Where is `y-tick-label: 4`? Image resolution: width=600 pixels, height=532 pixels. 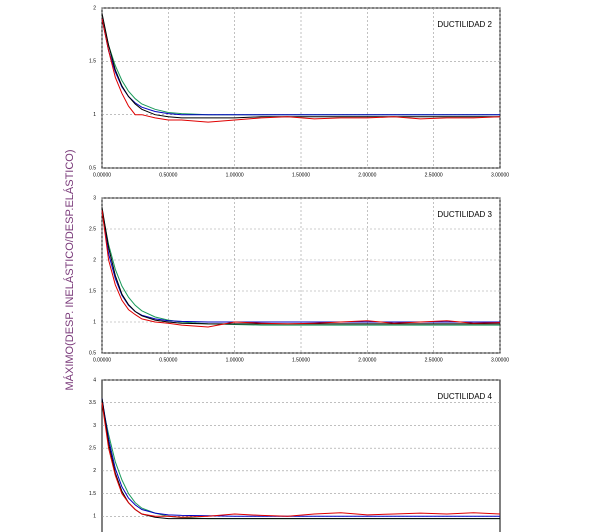 y-tick-label: 4 is located at coordinates (94, 380).